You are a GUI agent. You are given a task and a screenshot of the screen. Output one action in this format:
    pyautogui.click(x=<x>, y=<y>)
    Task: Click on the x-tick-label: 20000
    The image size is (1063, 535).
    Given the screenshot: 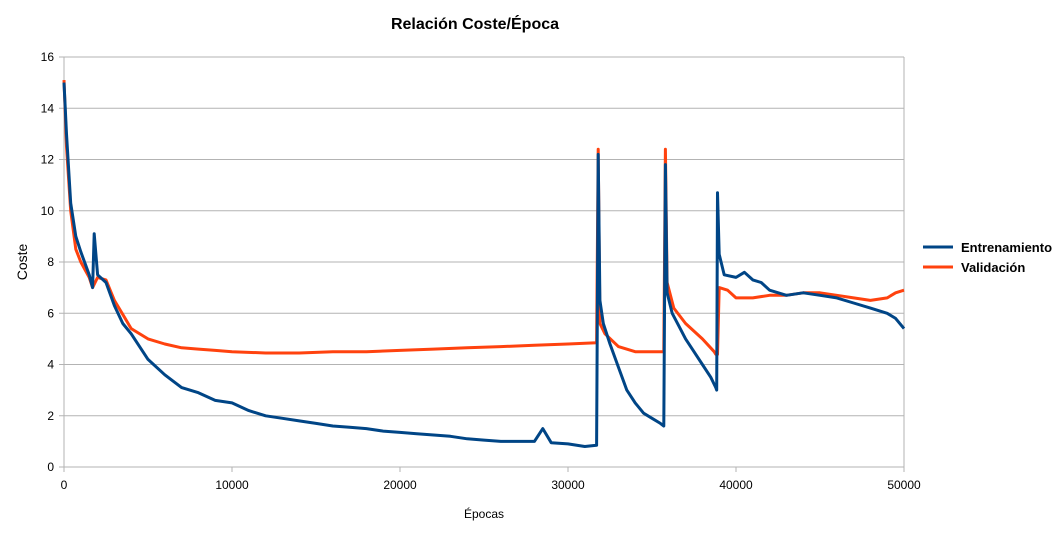 What is the action you would take?
    pyautogui.click(x=400, y=485)
    